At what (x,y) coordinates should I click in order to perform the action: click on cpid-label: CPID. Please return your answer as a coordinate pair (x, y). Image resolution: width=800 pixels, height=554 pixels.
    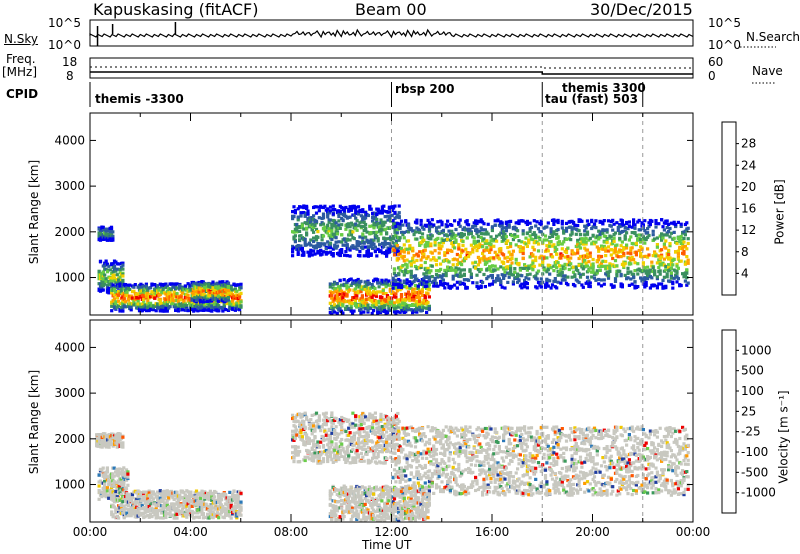
    Looking at the image, I should click on (22, 94).